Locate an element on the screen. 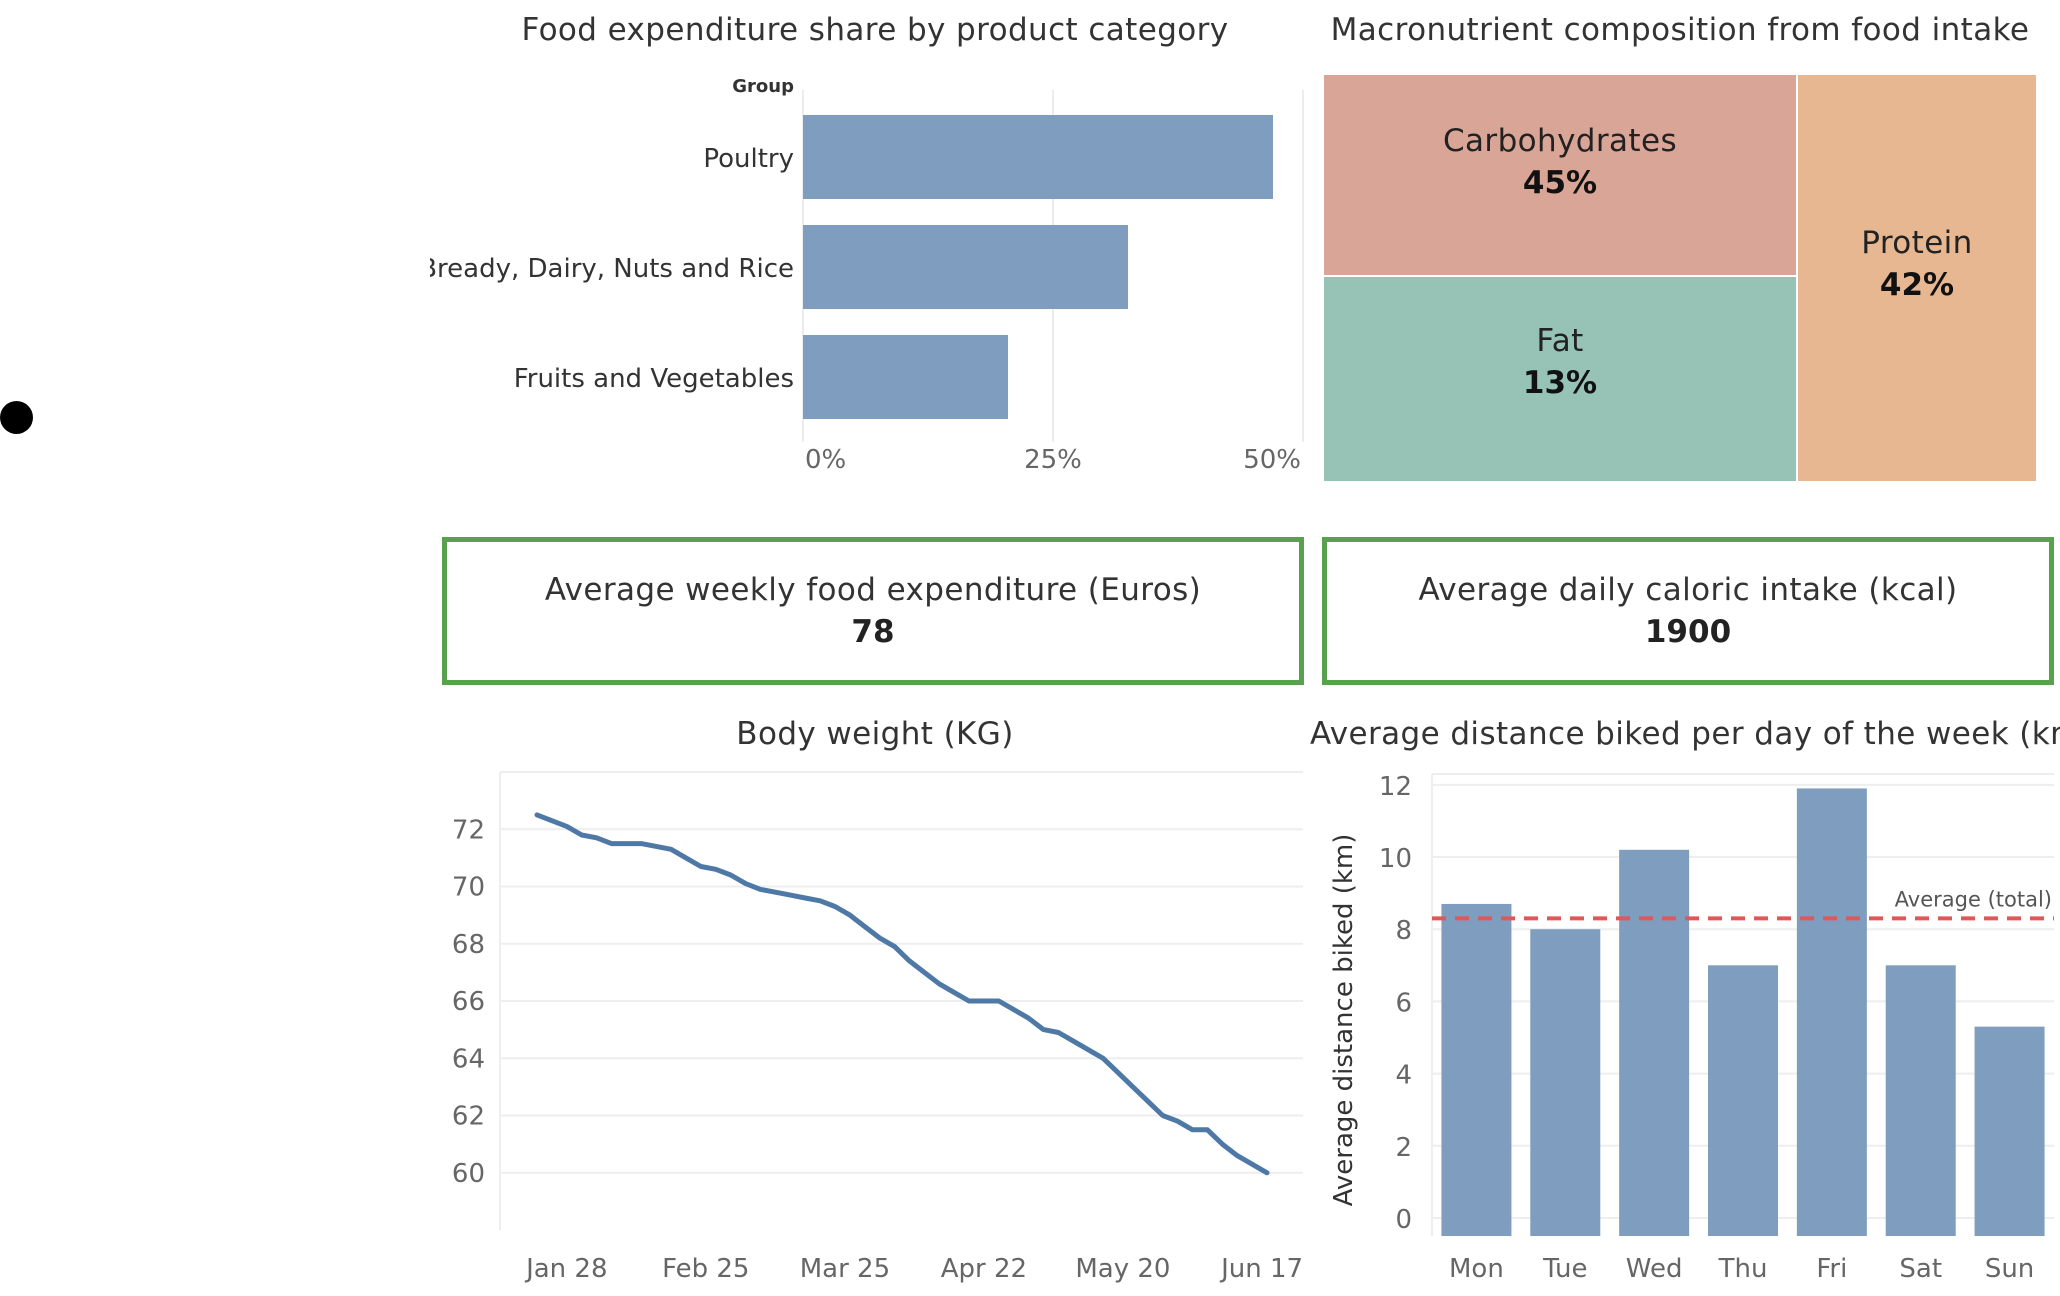  weight-series-line is located at coordinates (902, 994).